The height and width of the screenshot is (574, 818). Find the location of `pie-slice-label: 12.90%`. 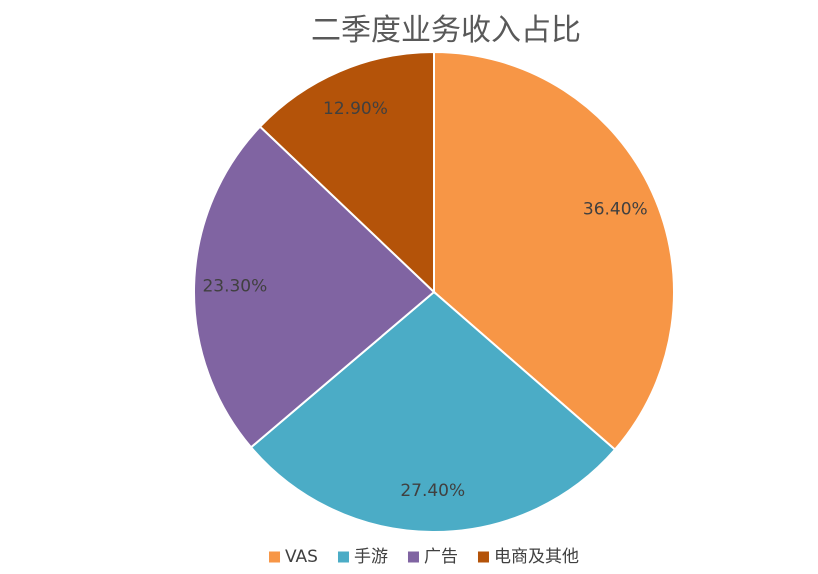

pie-slice-label: 12.90% is located at coordinates (355, 109).